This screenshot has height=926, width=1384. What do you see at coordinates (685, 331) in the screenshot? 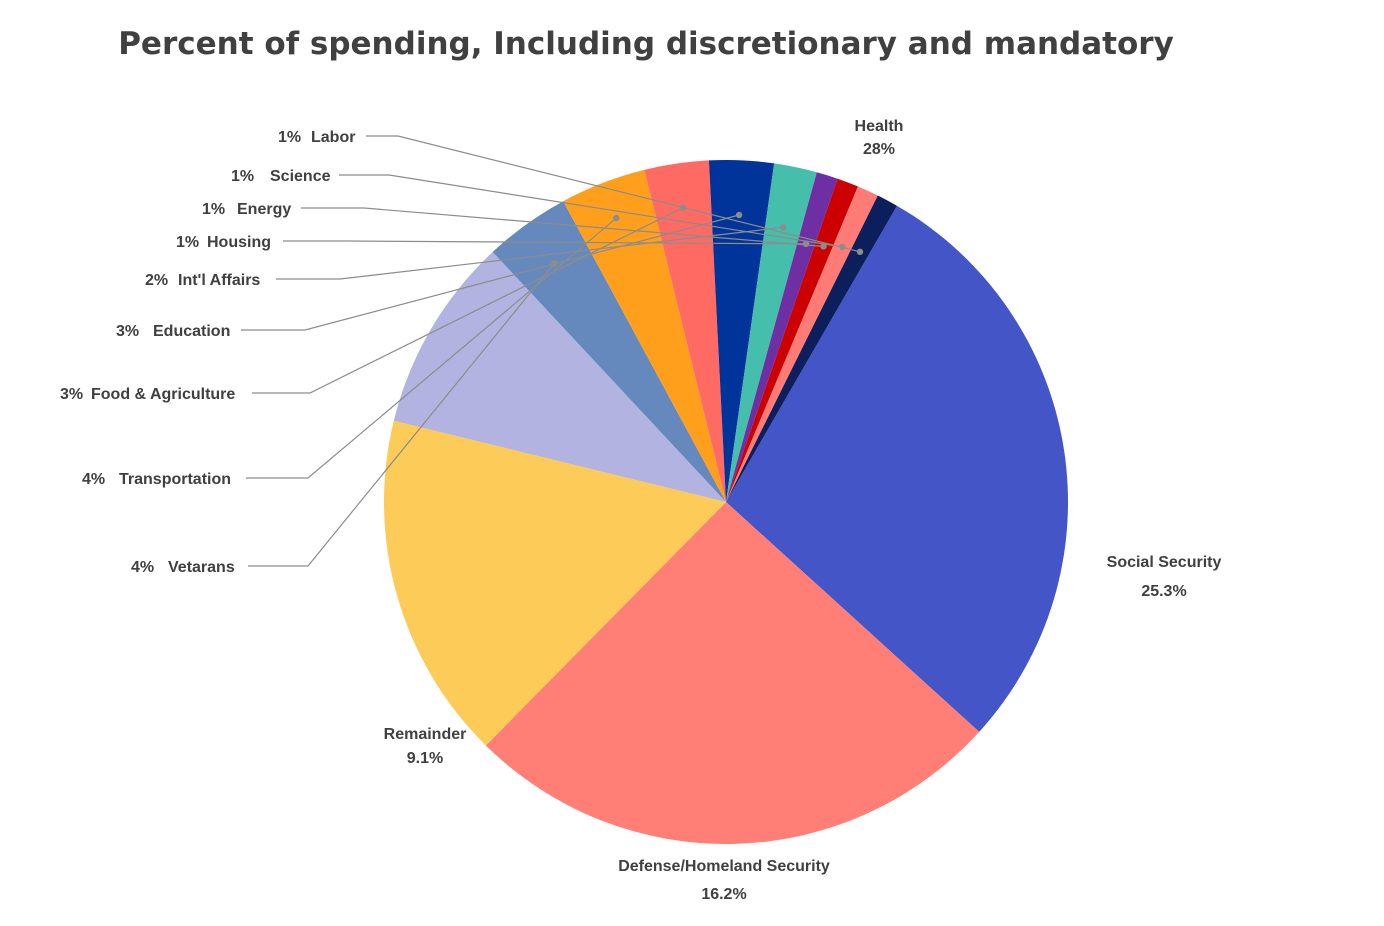
I see `slice-food-agriculture` at bounding box center [685, 331].